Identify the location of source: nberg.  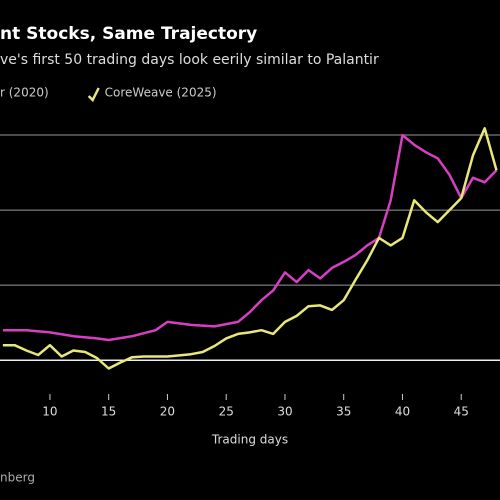
(17, 478).